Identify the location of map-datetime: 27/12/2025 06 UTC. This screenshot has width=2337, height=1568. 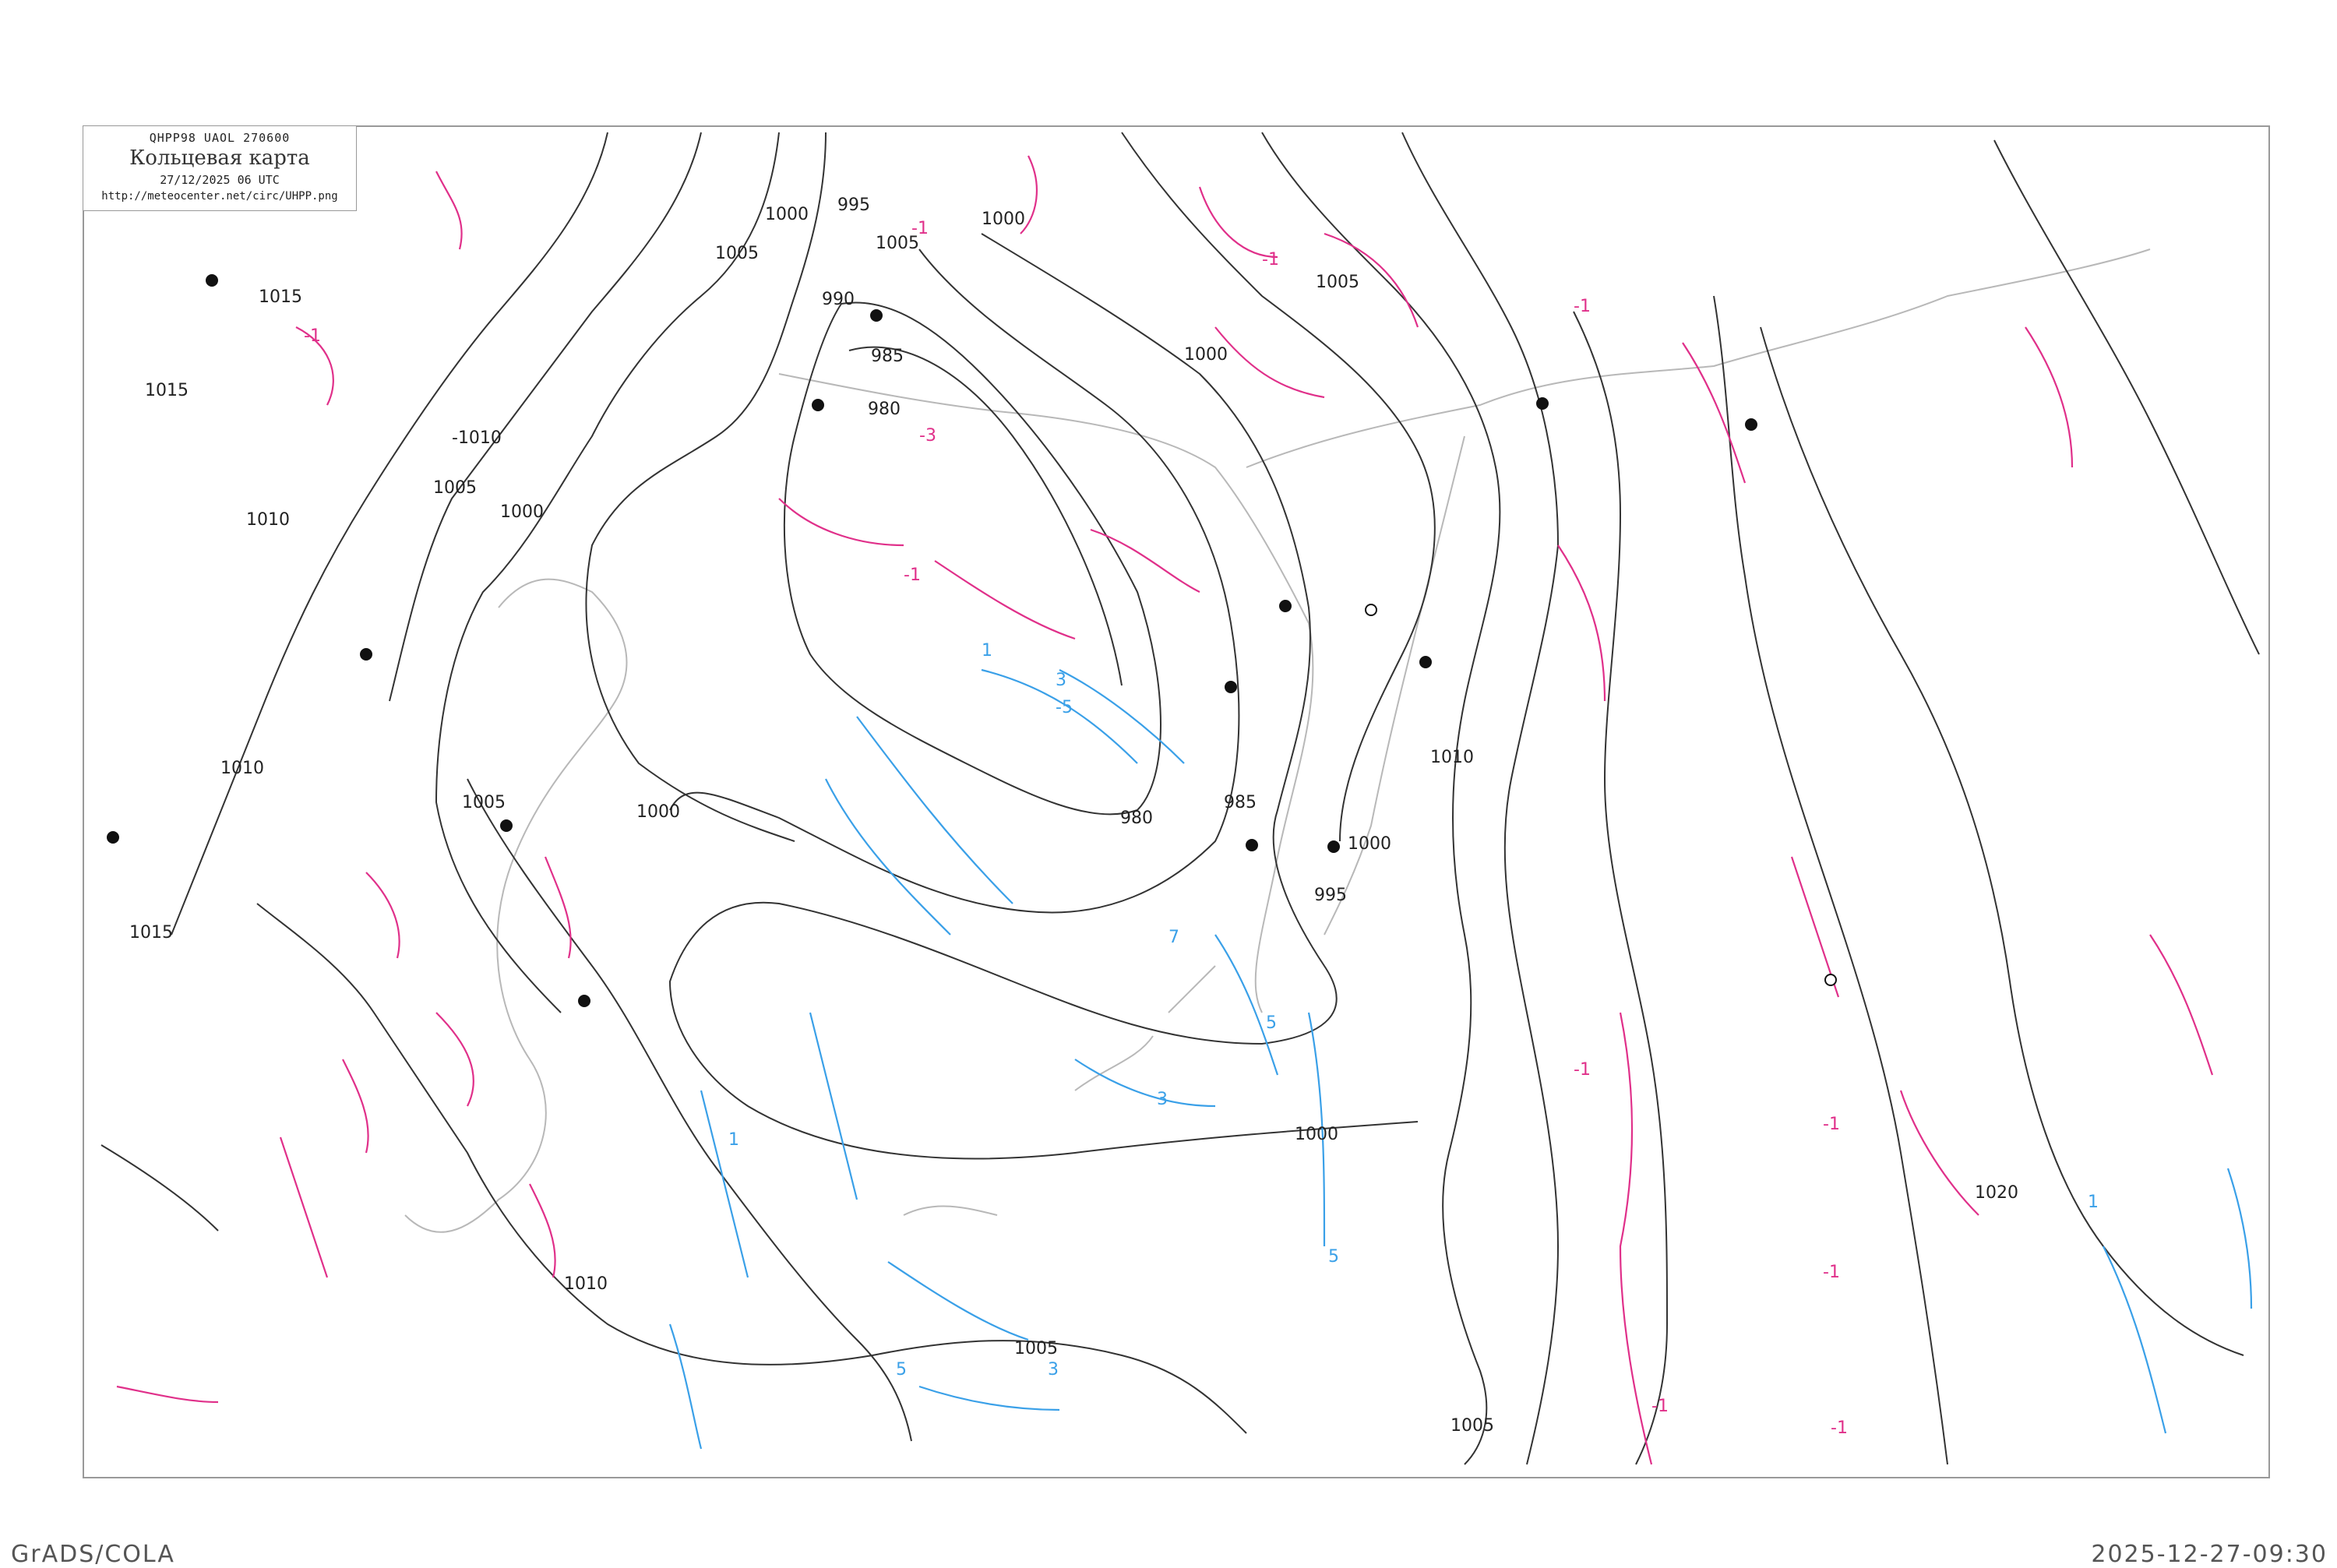
(220, 180).